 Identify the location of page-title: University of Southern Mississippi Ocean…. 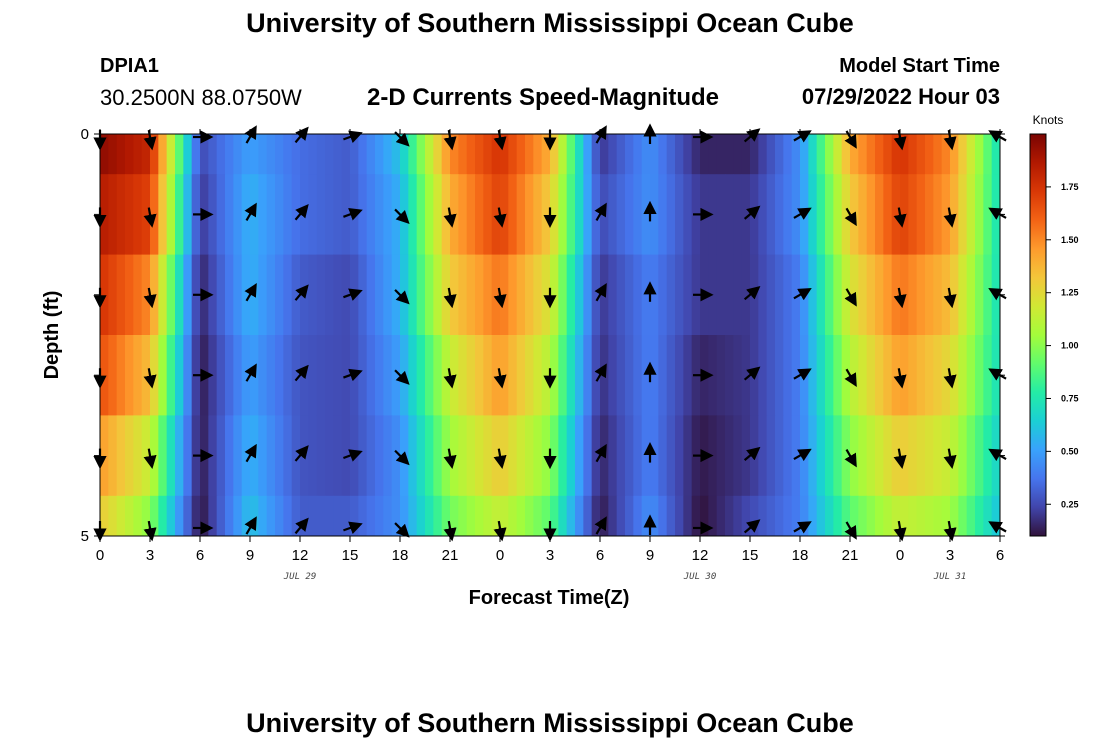
(550, 23).